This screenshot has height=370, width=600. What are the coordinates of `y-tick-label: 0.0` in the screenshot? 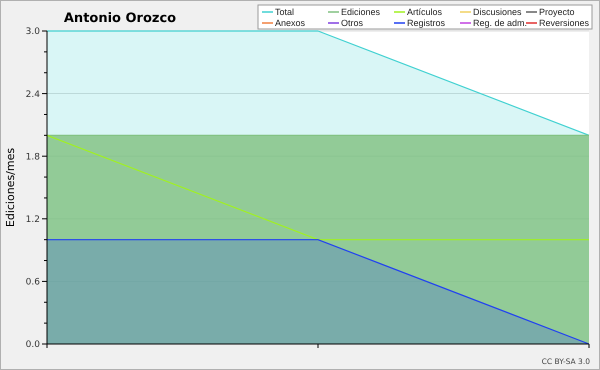 It's located at (33, 345).